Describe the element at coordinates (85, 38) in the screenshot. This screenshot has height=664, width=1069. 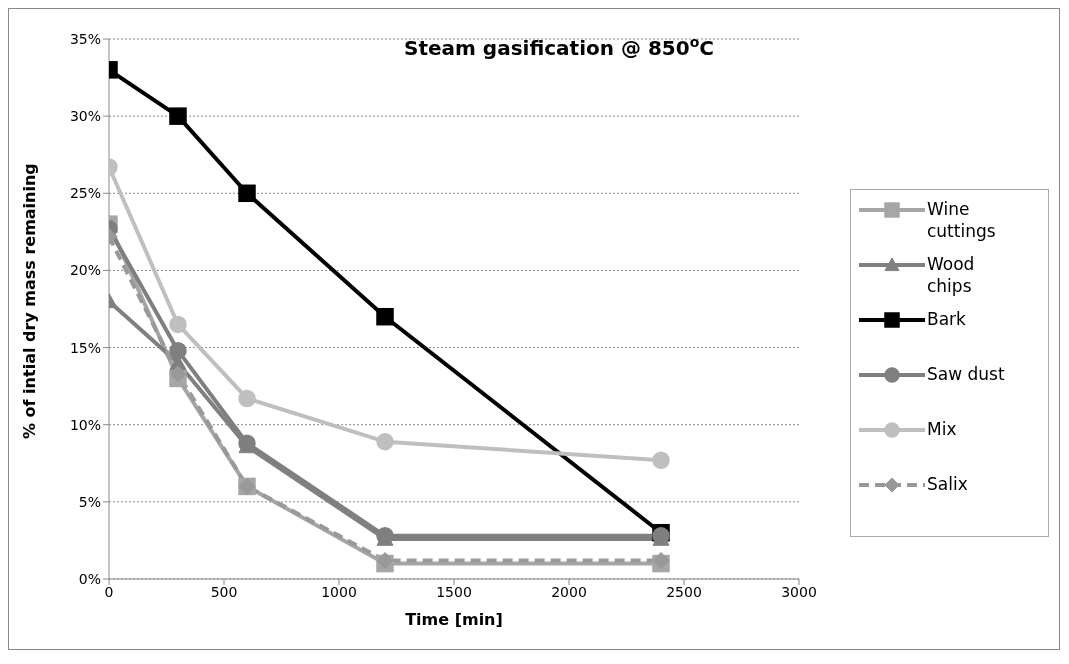
I see `y-tick-label: 35%` at that location.